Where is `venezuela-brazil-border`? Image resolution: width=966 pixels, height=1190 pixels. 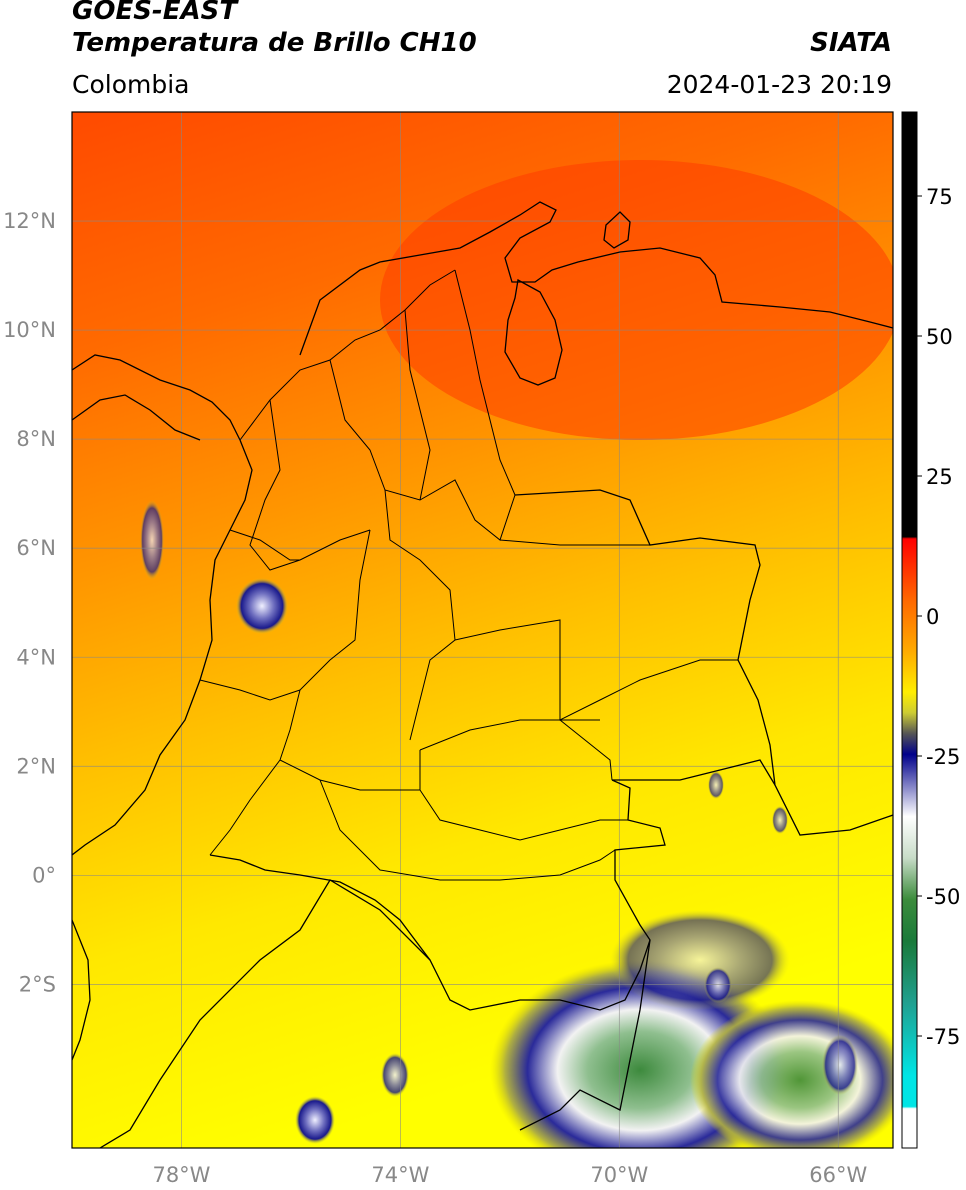
venezuela-brazil-border is located at coordinates (694, 772).